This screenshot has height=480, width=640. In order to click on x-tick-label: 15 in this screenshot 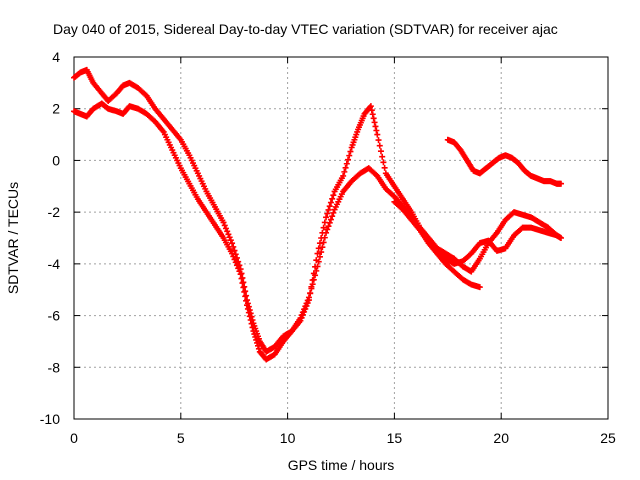, I will do `click(395, 438)`.